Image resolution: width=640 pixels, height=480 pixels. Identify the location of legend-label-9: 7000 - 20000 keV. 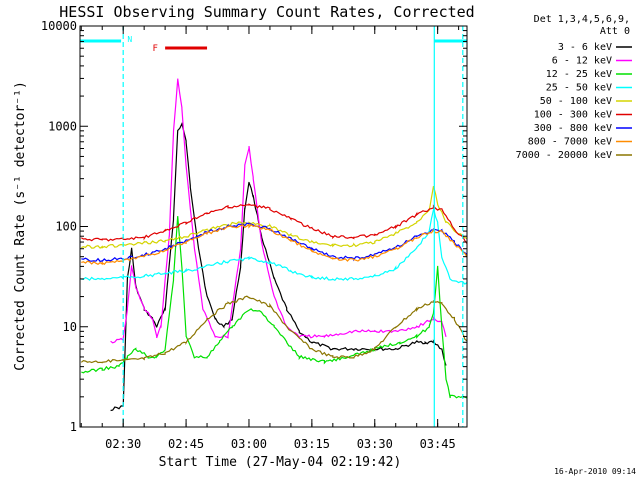
(564, 155).